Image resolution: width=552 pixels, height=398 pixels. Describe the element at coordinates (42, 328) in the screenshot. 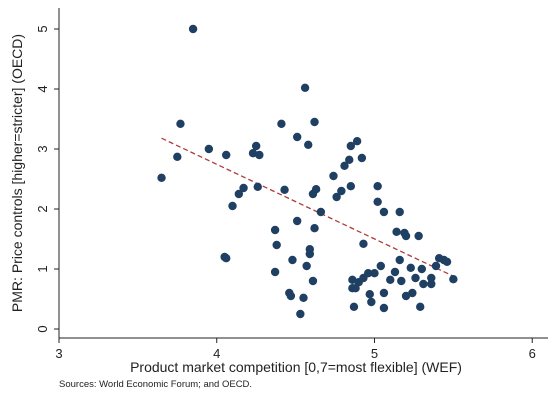

I see `y-tick-label: 0` at that location.